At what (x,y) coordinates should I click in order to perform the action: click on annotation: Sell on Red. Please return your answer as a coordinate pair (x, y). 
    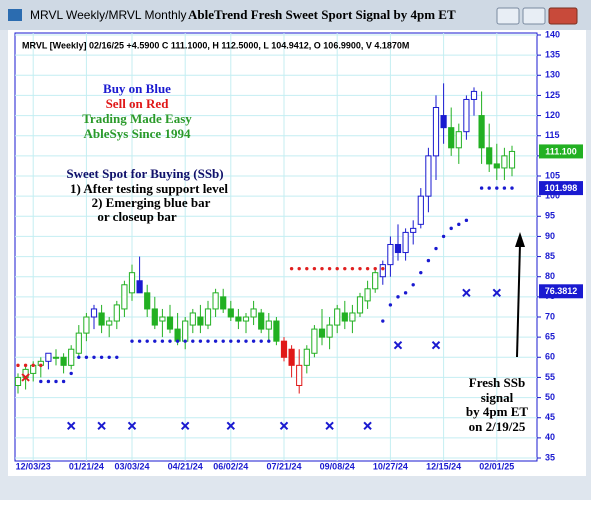
    Looking at the image, I should click on (138, 103).